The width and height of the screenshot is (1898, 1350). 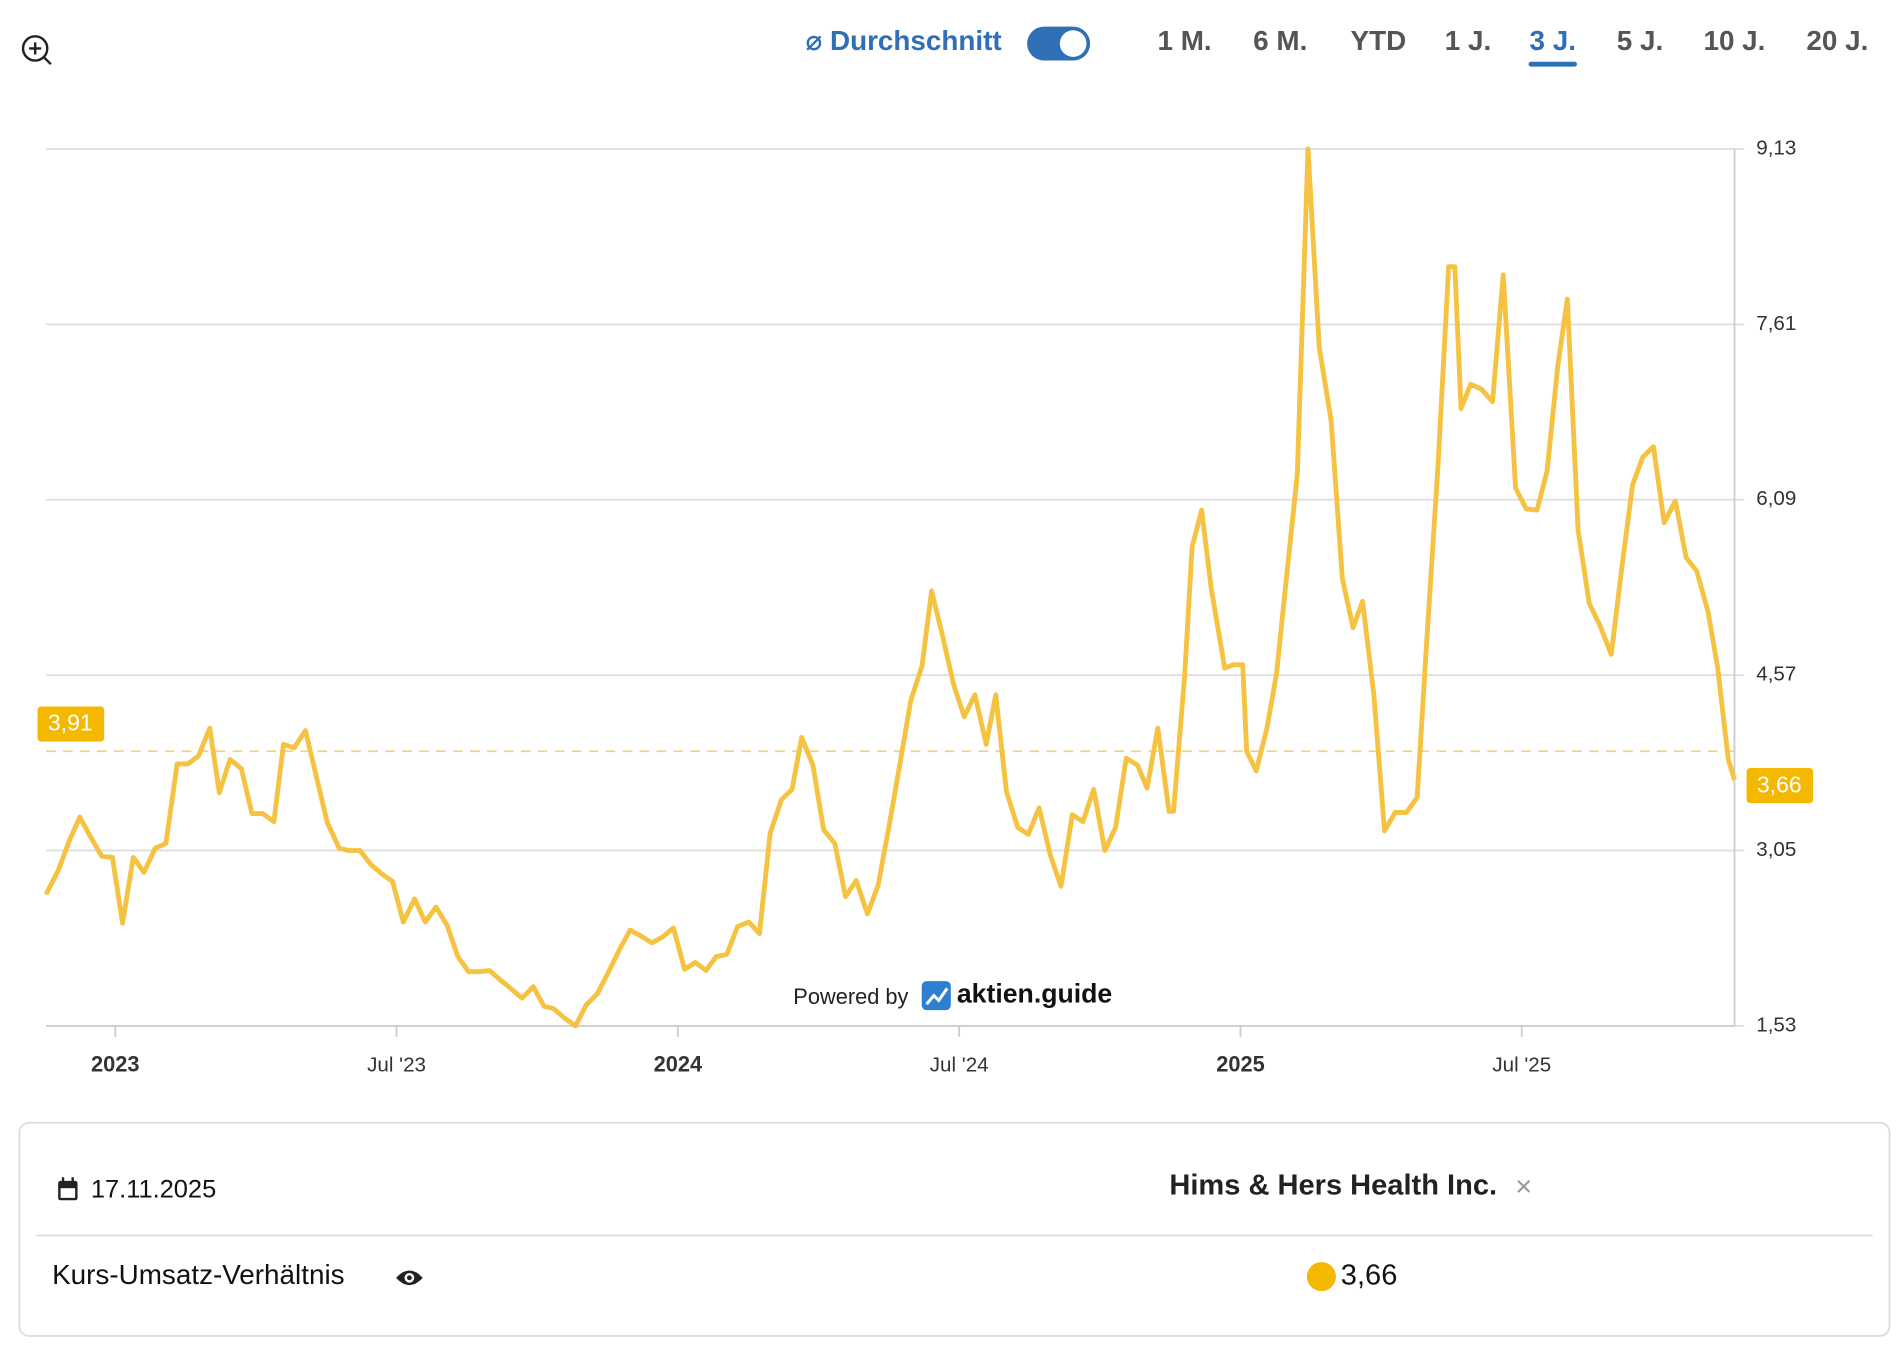 What do you see at coordinates (396, 1064) in the screenshot?
I see `x-tick-label: Jul '23` at bounding box center [396, 1064].